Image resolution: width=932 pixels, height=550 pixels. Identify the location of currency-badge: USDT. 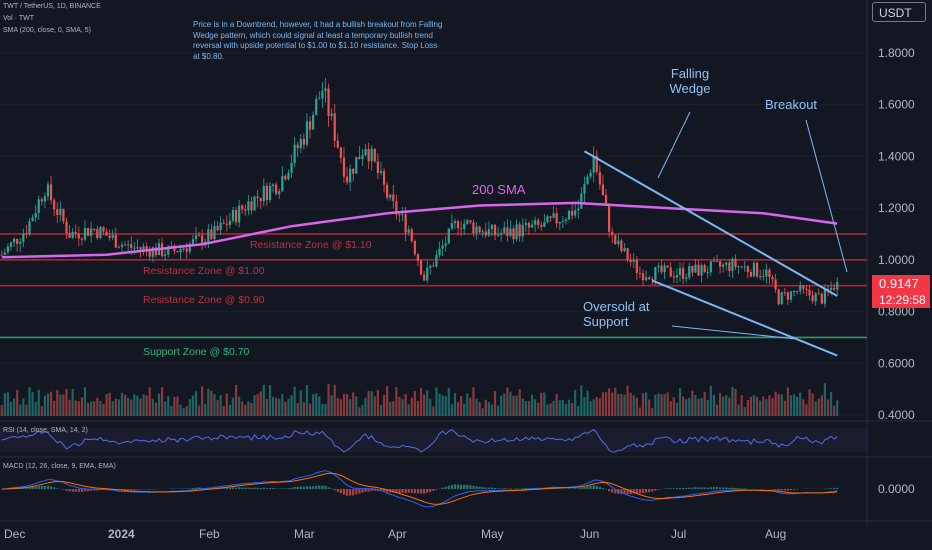
(899, 12).